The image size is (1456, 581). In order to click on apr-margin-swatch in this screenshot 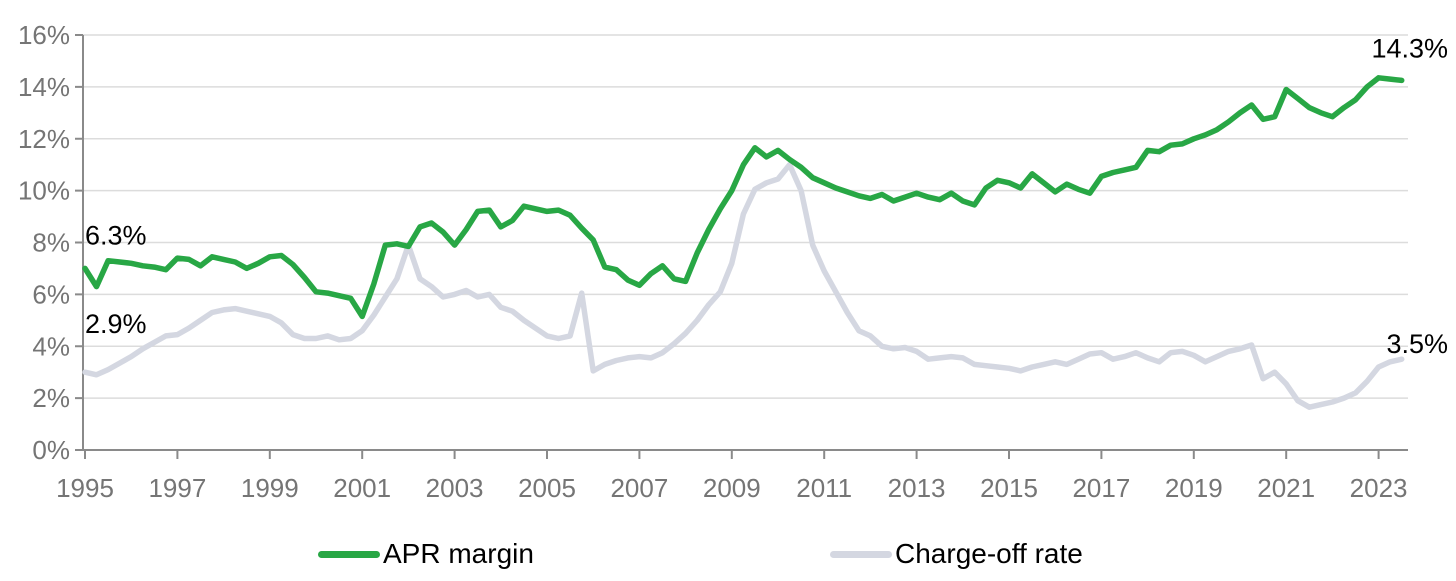, I will do `click(349, 554)`.